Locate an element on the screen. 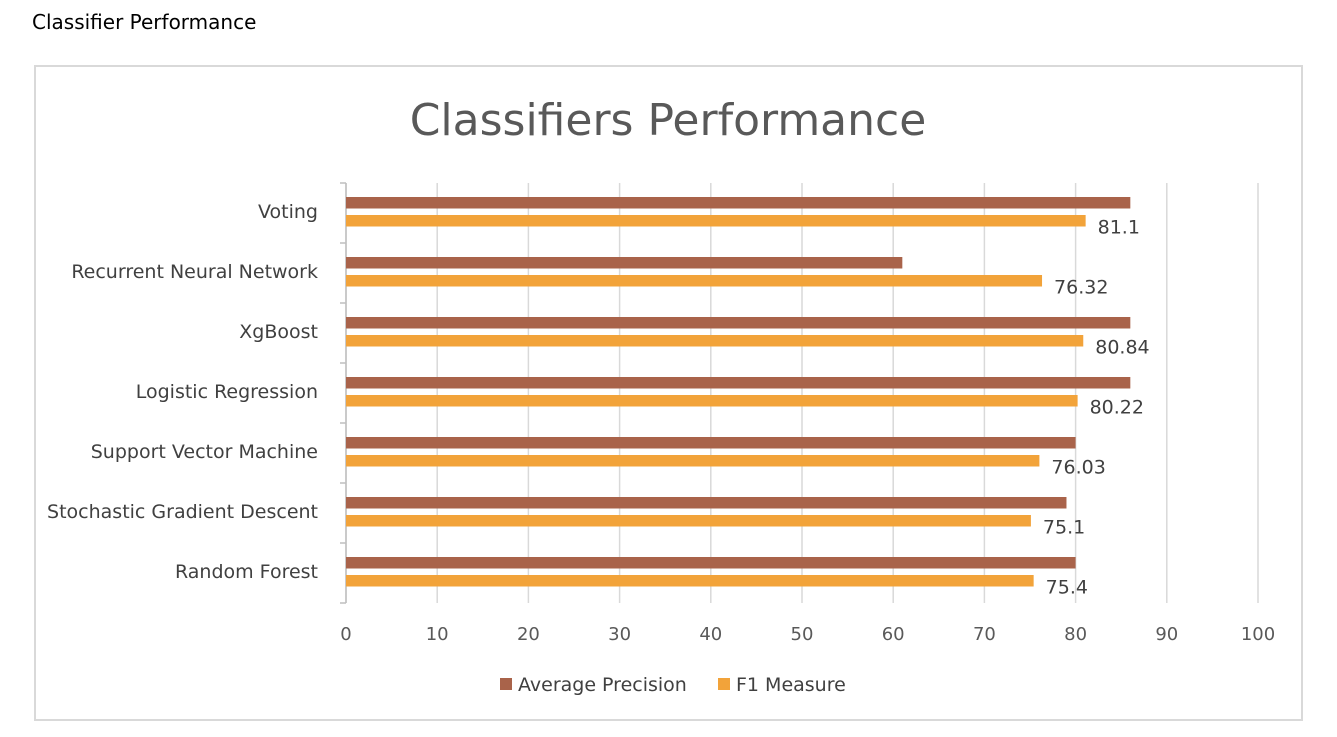 This screenshot has height=737, width=1337. legend-label: Average Precision is located at coordinates (602, 685).